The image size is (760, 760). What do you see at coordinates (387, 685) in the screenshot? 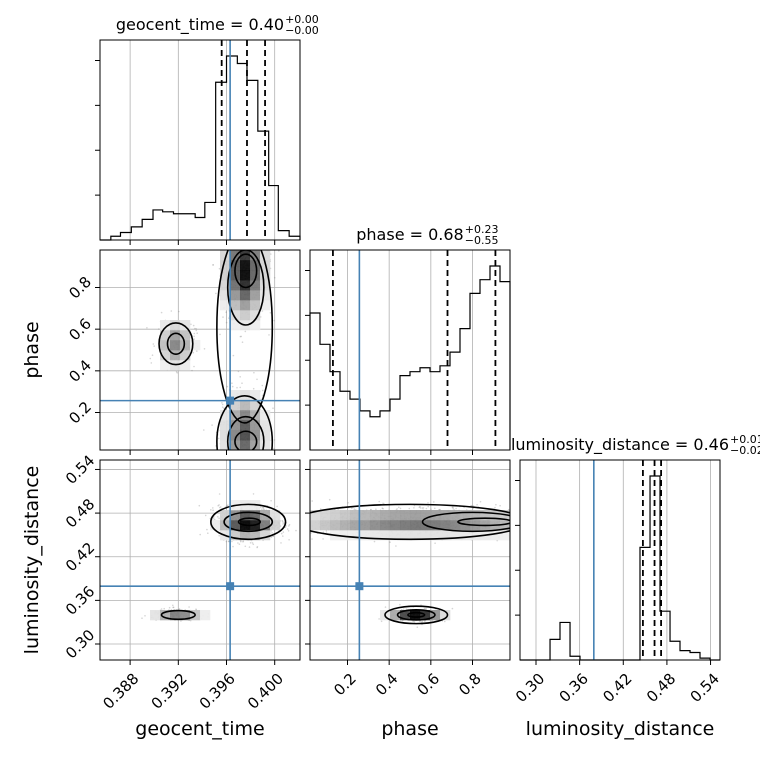
I see `x-tick-label: 0.4` at bounding box center [387, 685].